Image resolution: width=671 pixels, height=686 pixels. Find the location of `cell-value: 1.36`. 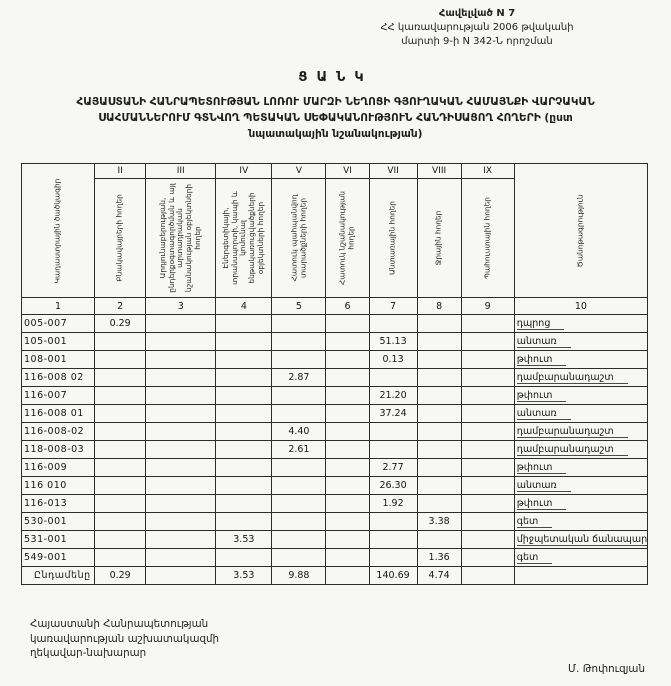

cell-value: 1.36 is located at coordinates (439, 557).